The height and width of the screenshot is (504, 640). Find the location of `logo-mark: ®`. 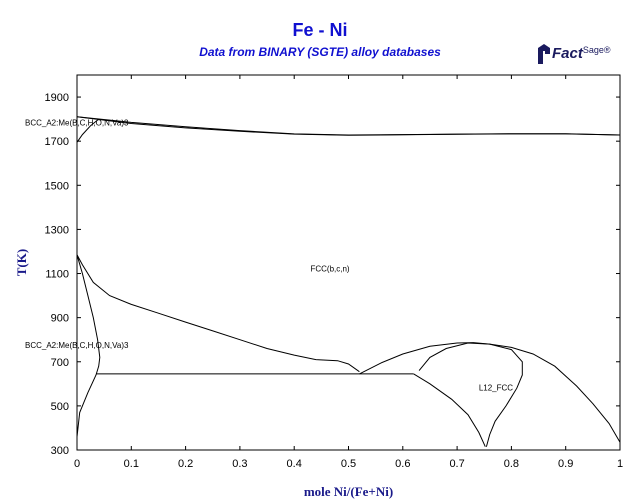

logo-mark: ® is located at coordinates (607, 50).